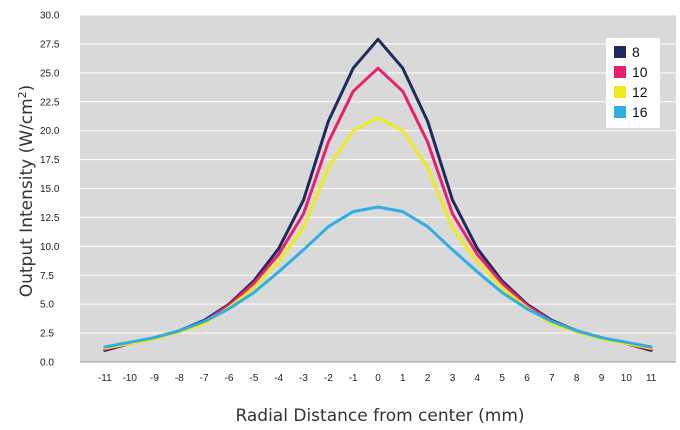  I want to click on legend: 8 10 12 16, so click(633, 83).